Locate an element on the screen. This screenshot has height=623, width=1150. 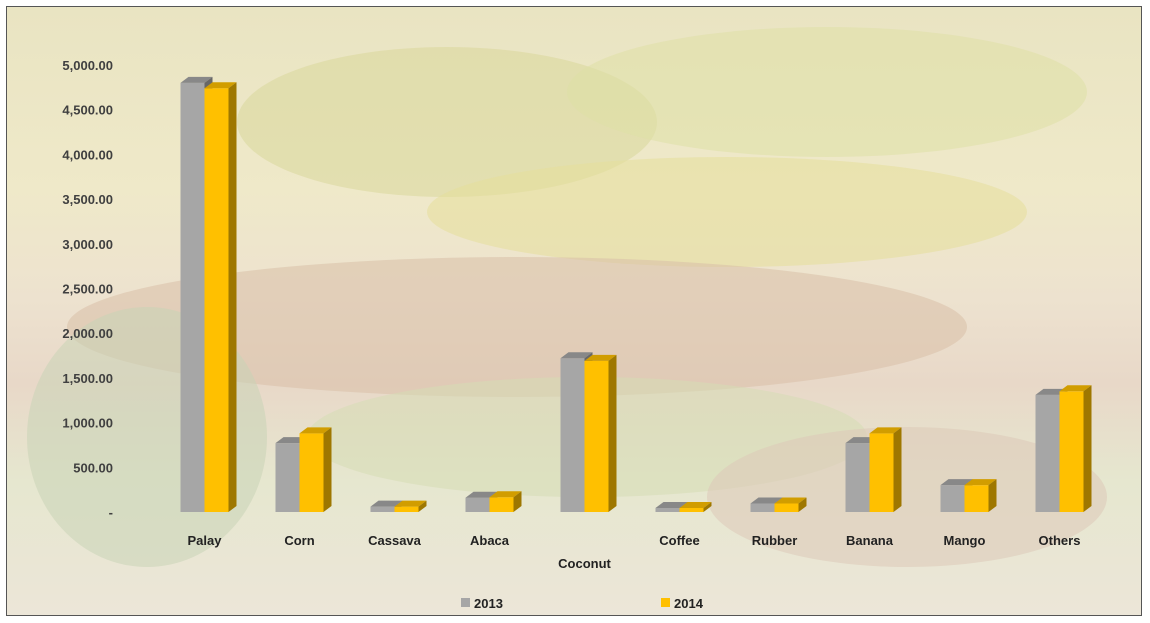
bar-abaca-2014 is located at coordinates (505, 501).